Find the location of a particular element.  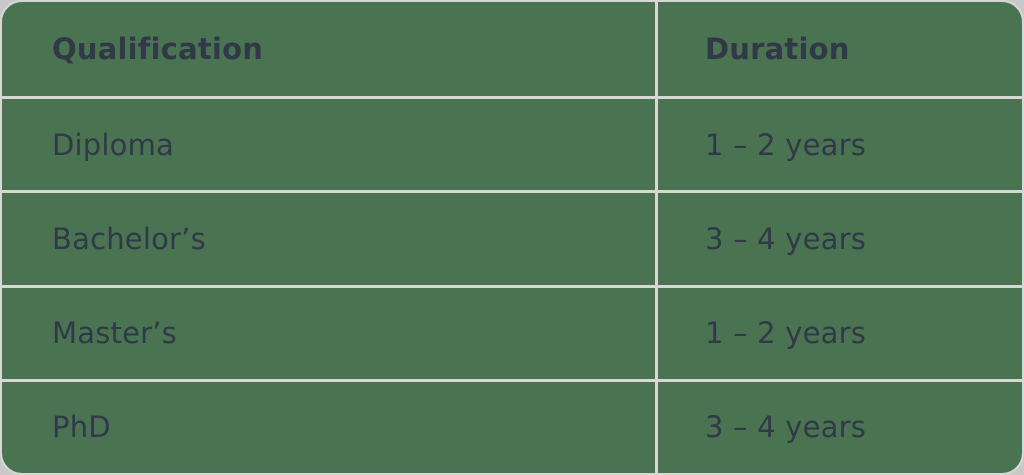

column-header-qualification: Qualification is located at coordinates (158, 49).